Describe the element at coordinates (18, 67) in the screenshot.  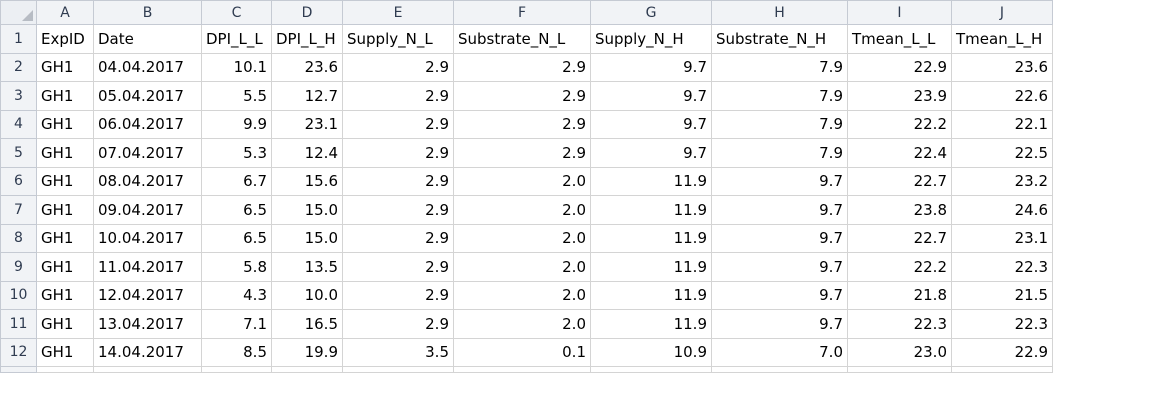
I see `row-header: 2` at that location.